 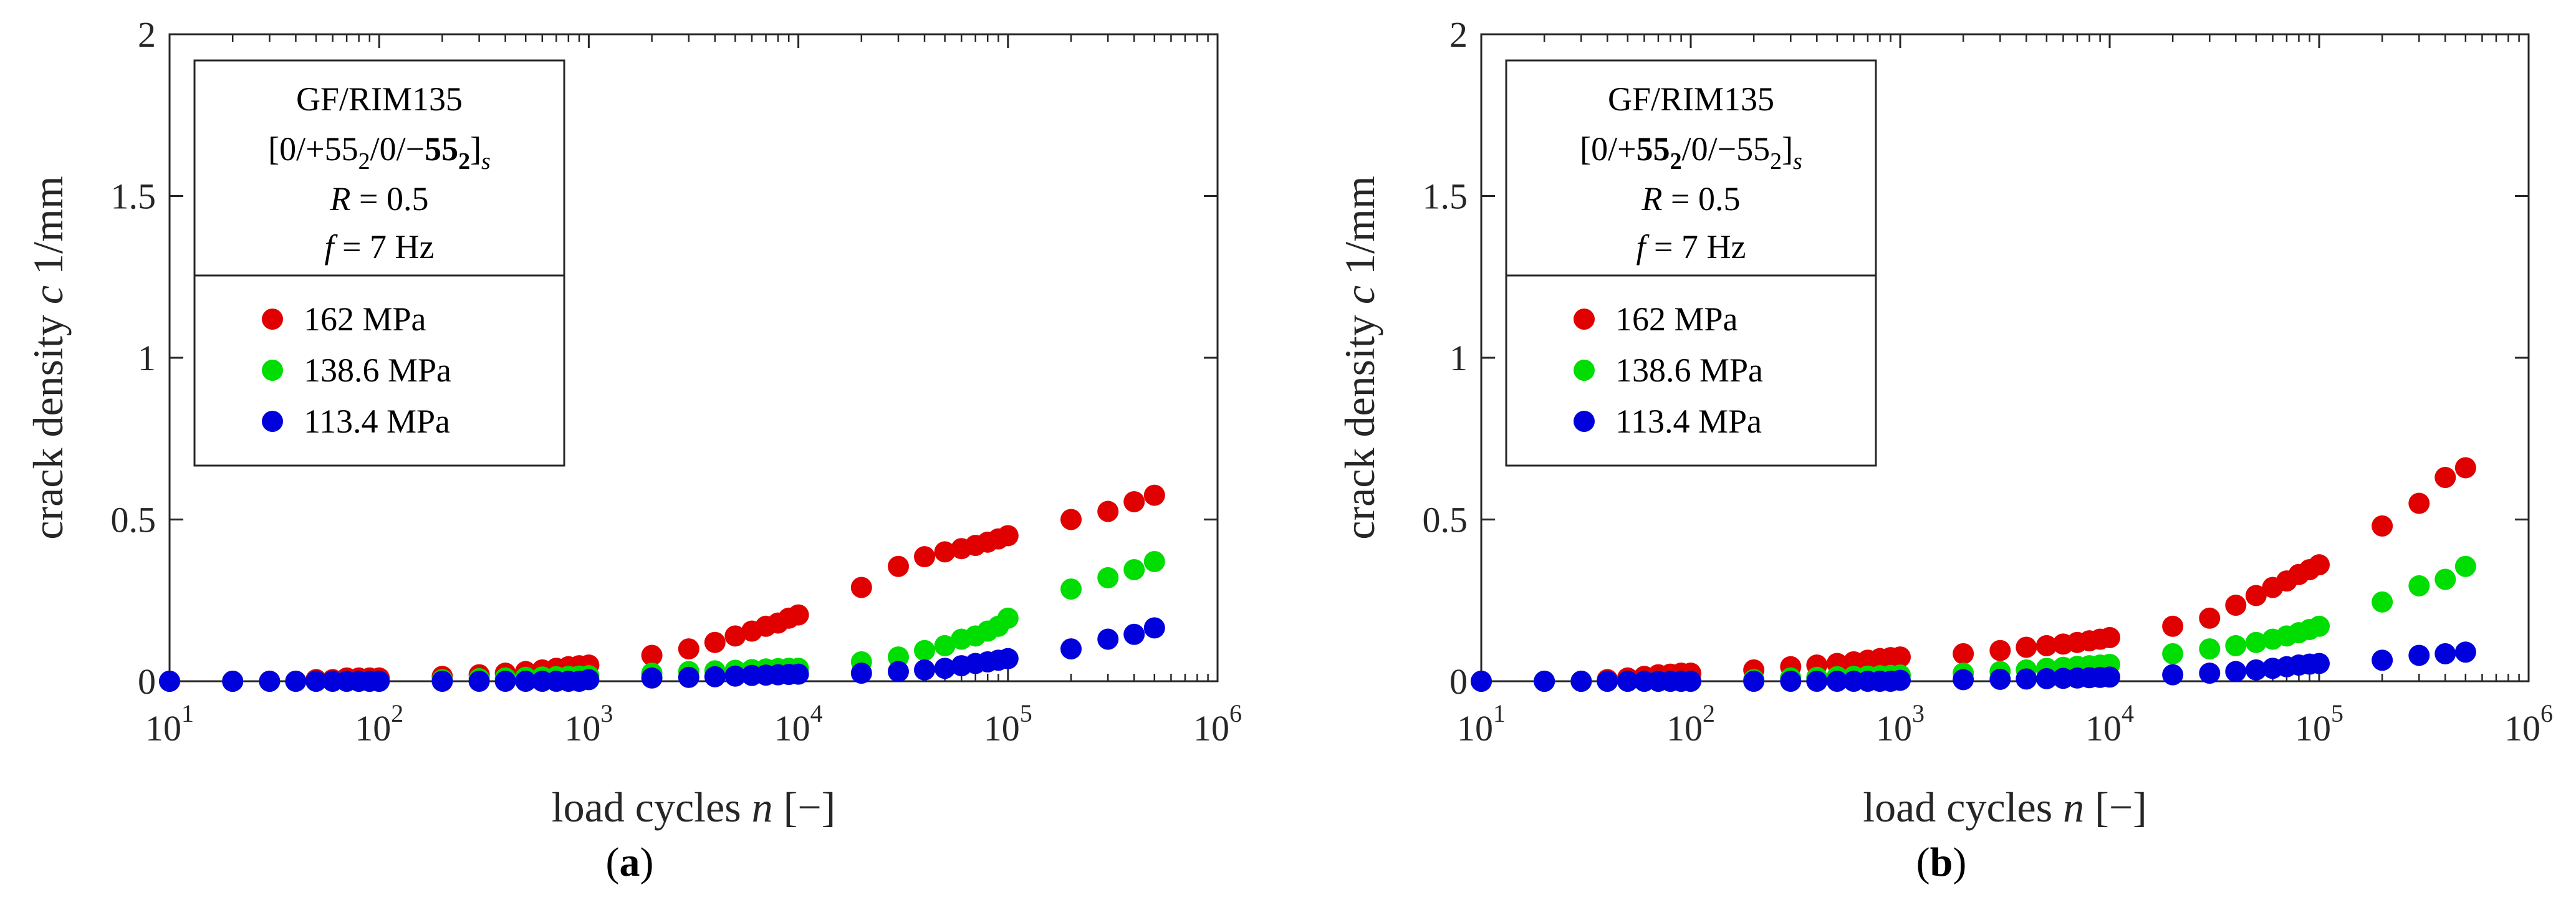 I want to click on x-tick-label: 10¹, so click(x=1481, y=724).